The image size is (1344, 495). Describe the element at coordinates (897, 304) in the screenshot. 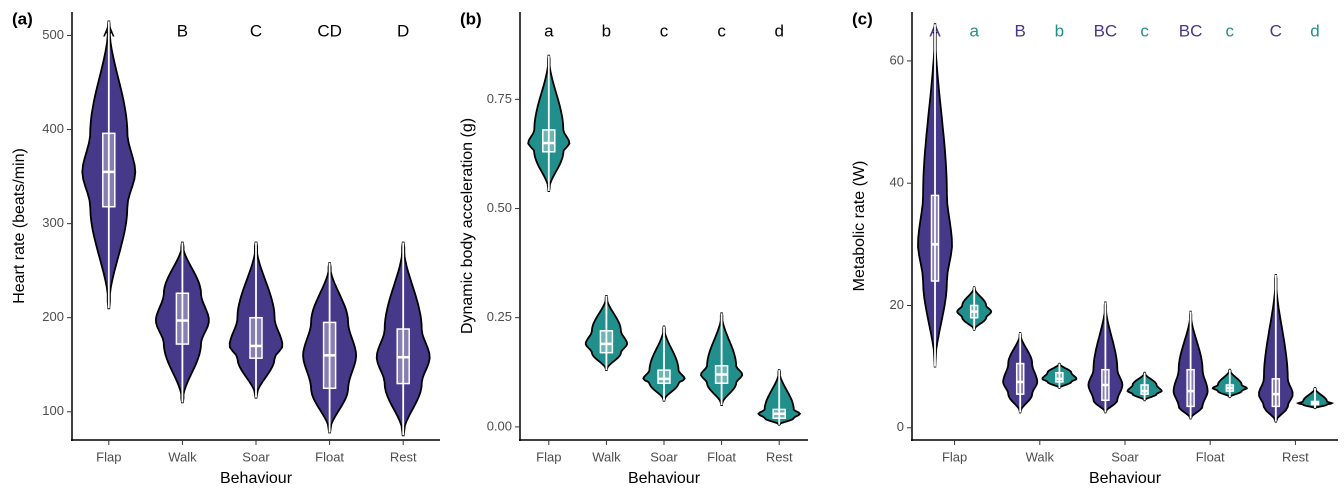

I see `y-tick-label: 20` at that location.